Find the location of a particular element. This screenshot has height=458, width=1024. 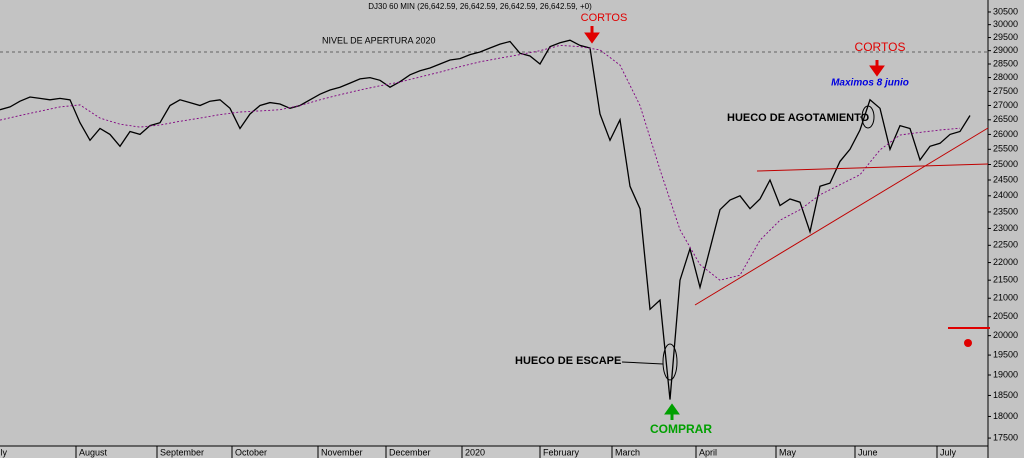

y-tick-label: 18000 is located at coordinates (1005, 416).